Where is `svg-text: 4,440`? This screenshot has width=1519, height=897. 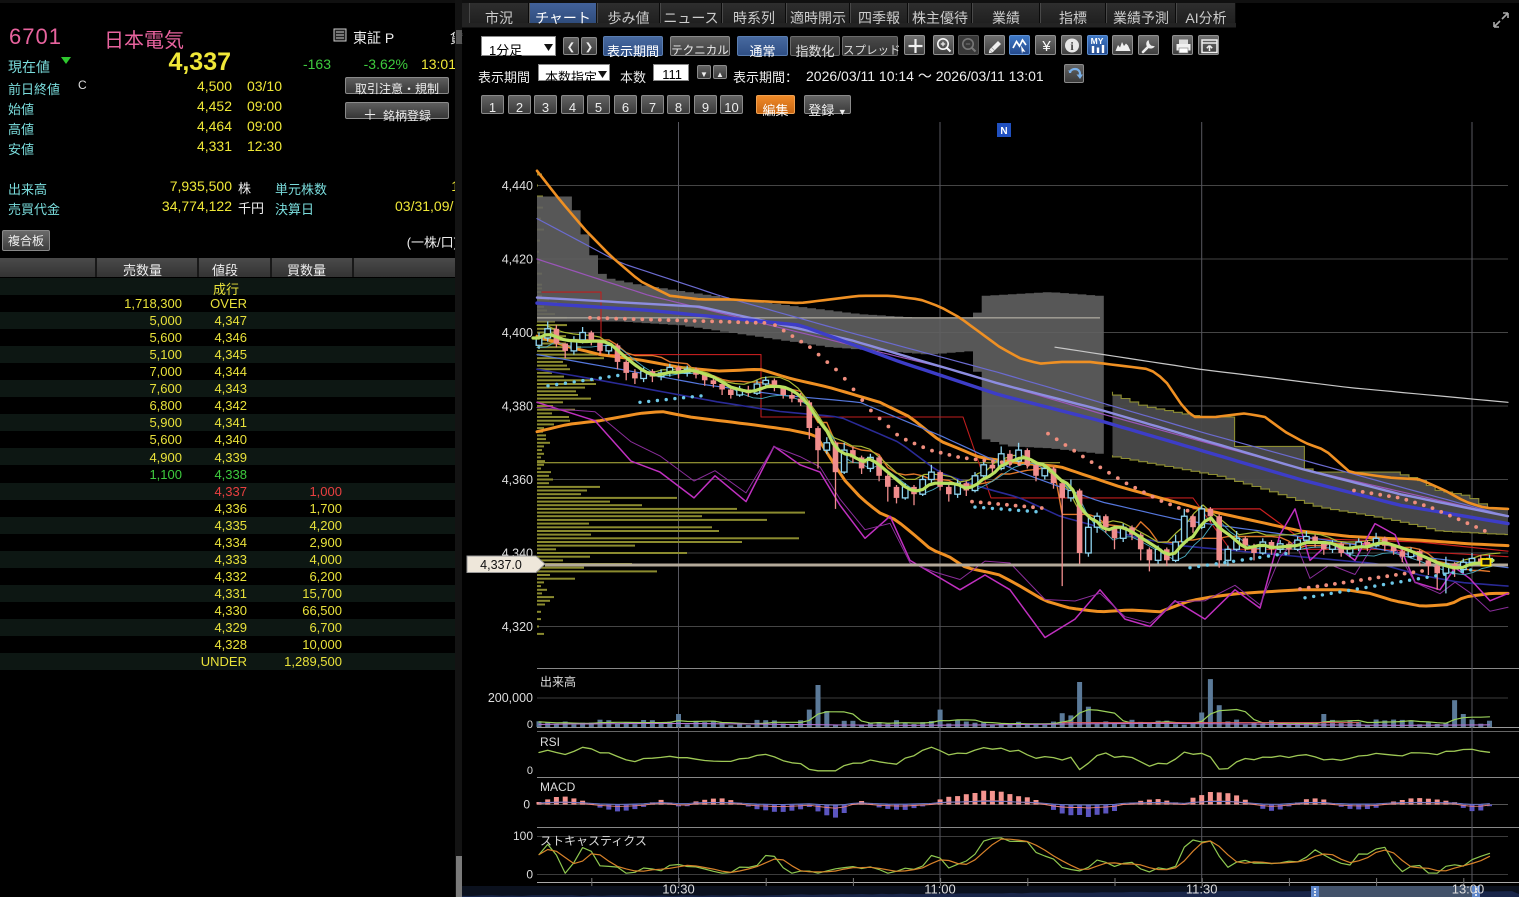 svg-text: 4,440 is located at coordinates (517, 186).